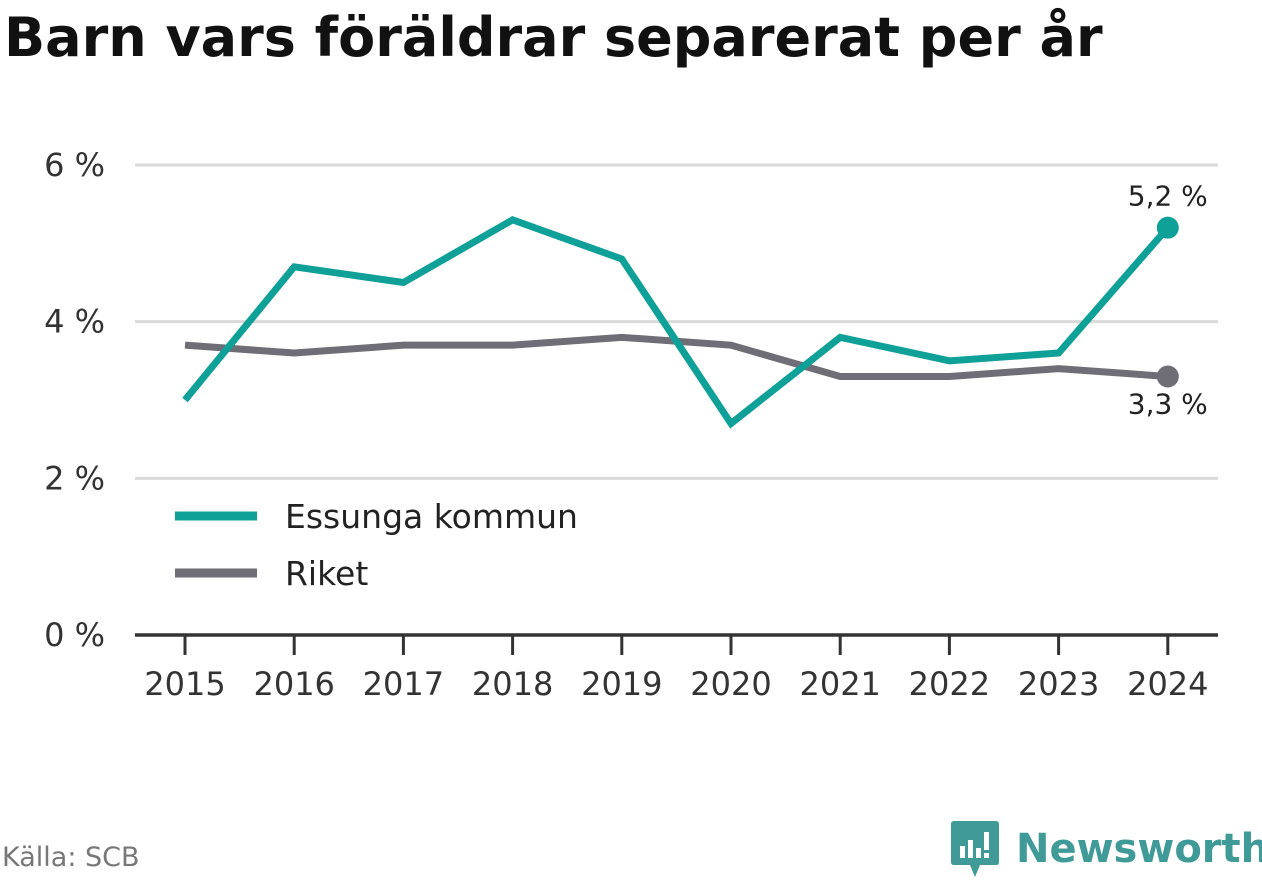  What do you see at coordinates (74, 400) in the screenshot?
I see `y-axis-ticks: 0 % 2 % 4 % 6 %` at bounding box center [74, 400].